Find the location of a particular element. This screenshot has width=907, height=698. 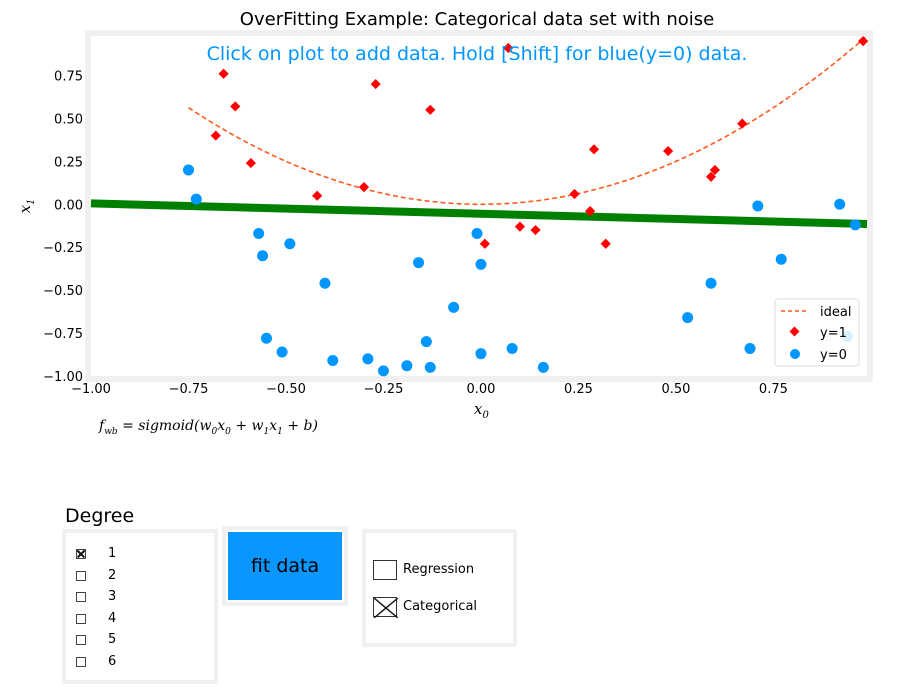

mode-option-label: Regression is located at coordinates (439, 569).